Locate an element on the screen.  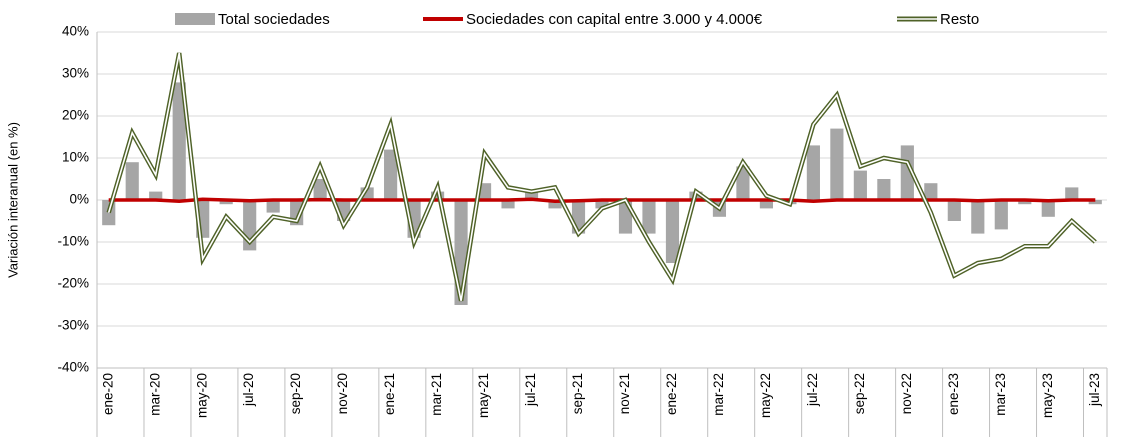
y-tick-label: -40% is located at coordinates (73, 367).